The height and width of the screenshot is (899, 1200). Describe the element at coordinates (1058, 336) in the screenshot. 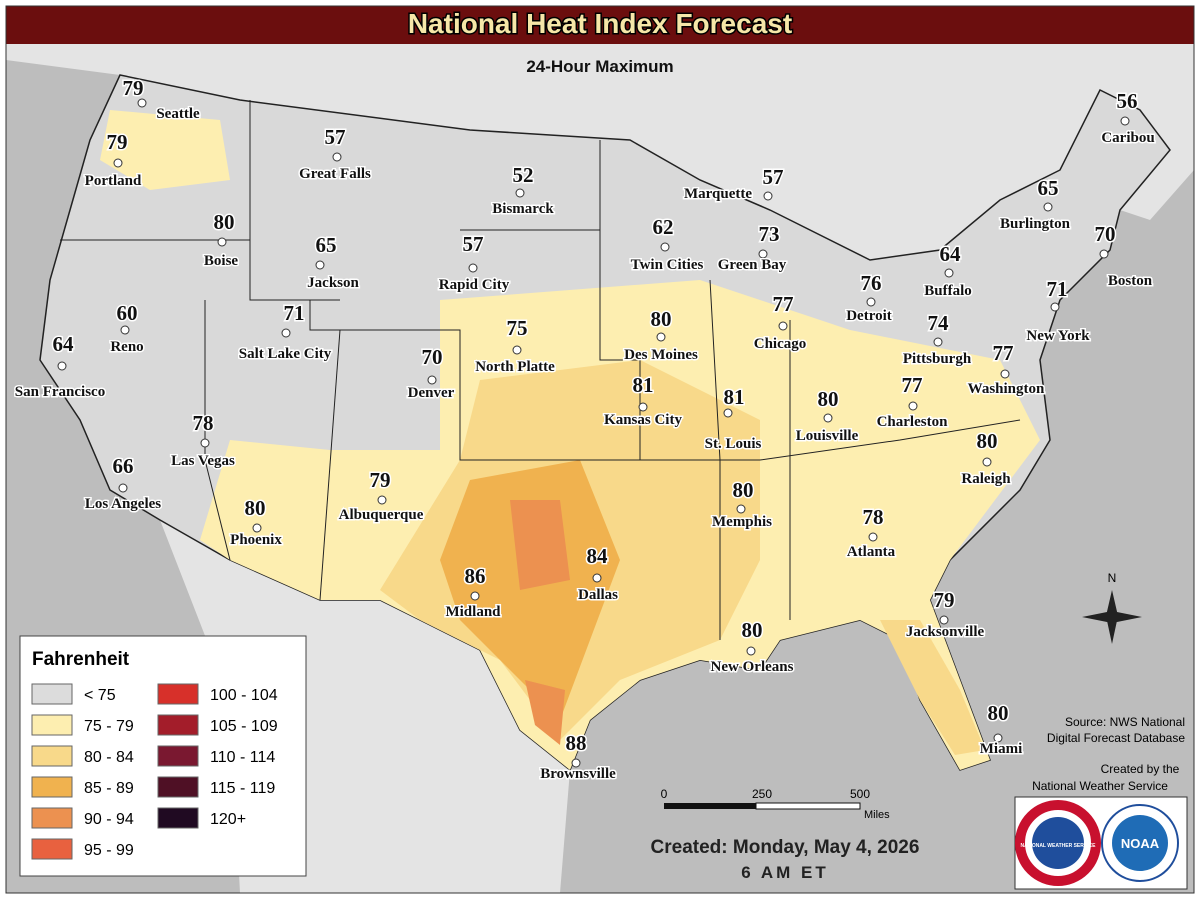

I see `city-name: New York` at that location.